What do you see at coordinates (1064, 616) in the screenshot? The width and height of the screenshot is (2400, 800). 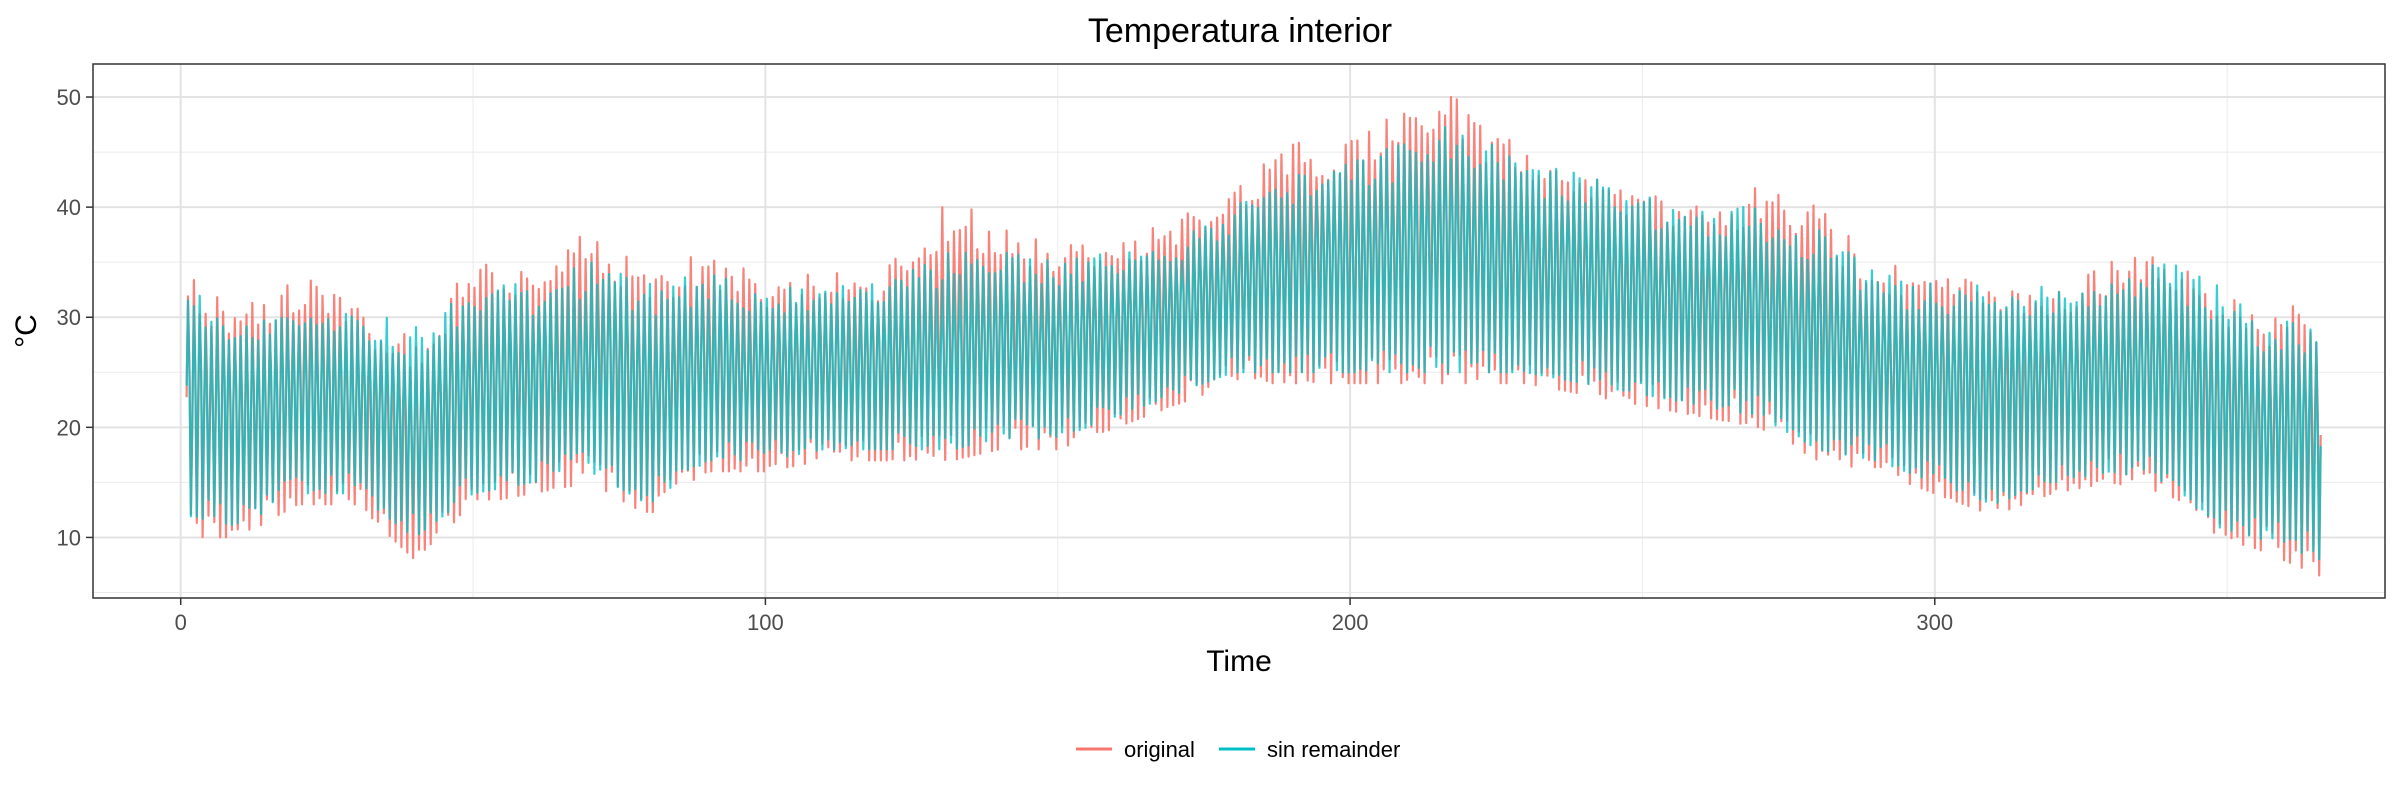 I see `x-axis: 0 100 200 300` at bounding box center [1064, 616].